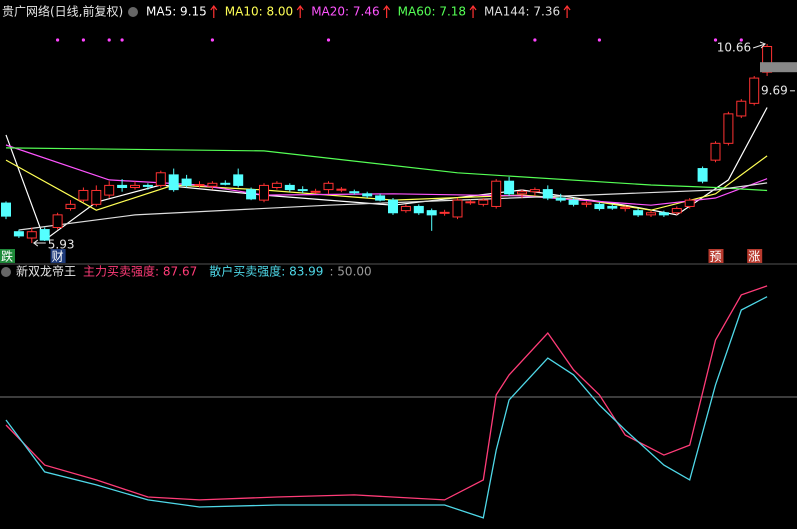 The image size is (797, 529). Describe the element at coordinates (46, 271) in the screenshot. I see `indicator-title: 新双龙帝王` at that location.